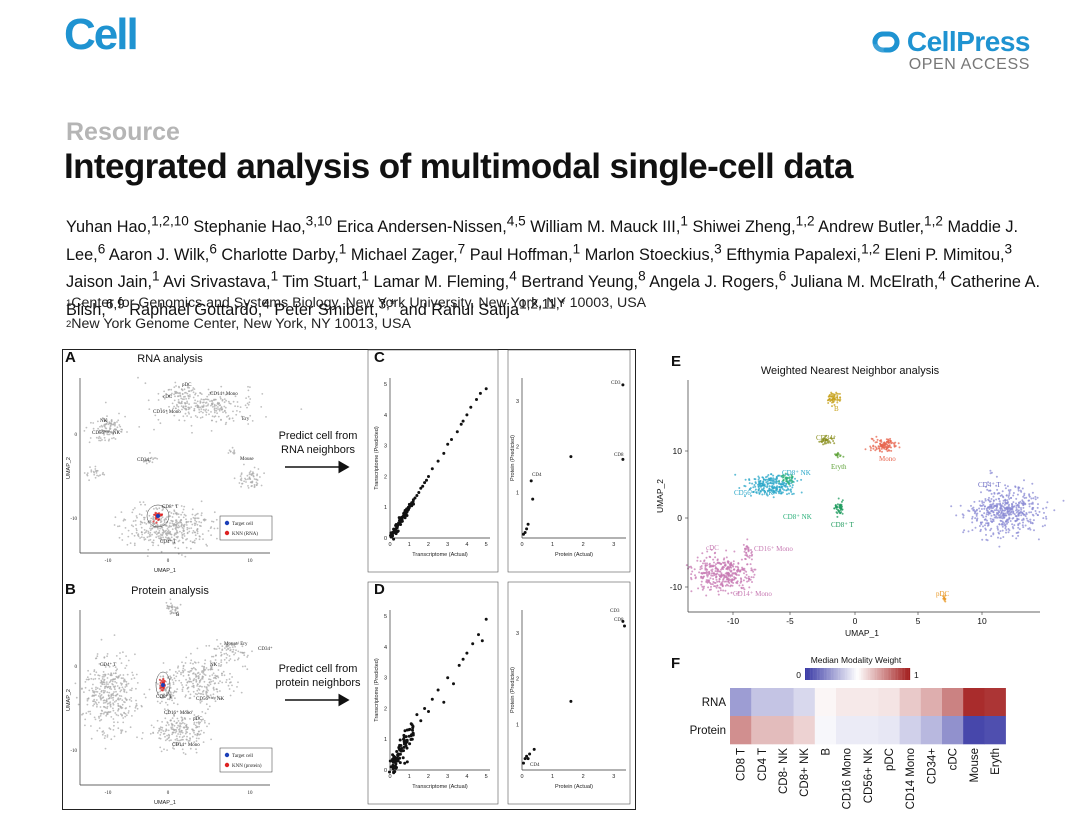 This screenshot has height=820, width=1080. What do you see at coordinates (159, 254) in the screenshot?
I see `author-name: Aaron J. Wilk,` at bounding box center [159, 254].